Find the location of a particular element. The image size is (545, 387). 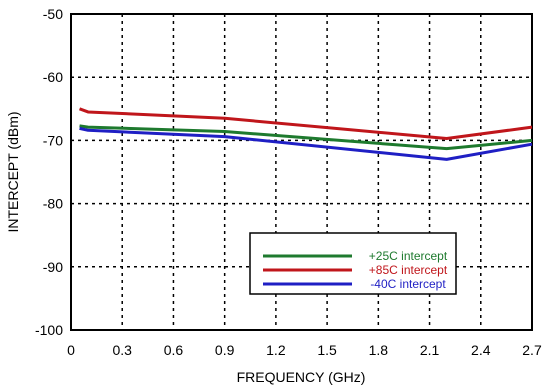

series-layer is located at coordinates (306, 134).